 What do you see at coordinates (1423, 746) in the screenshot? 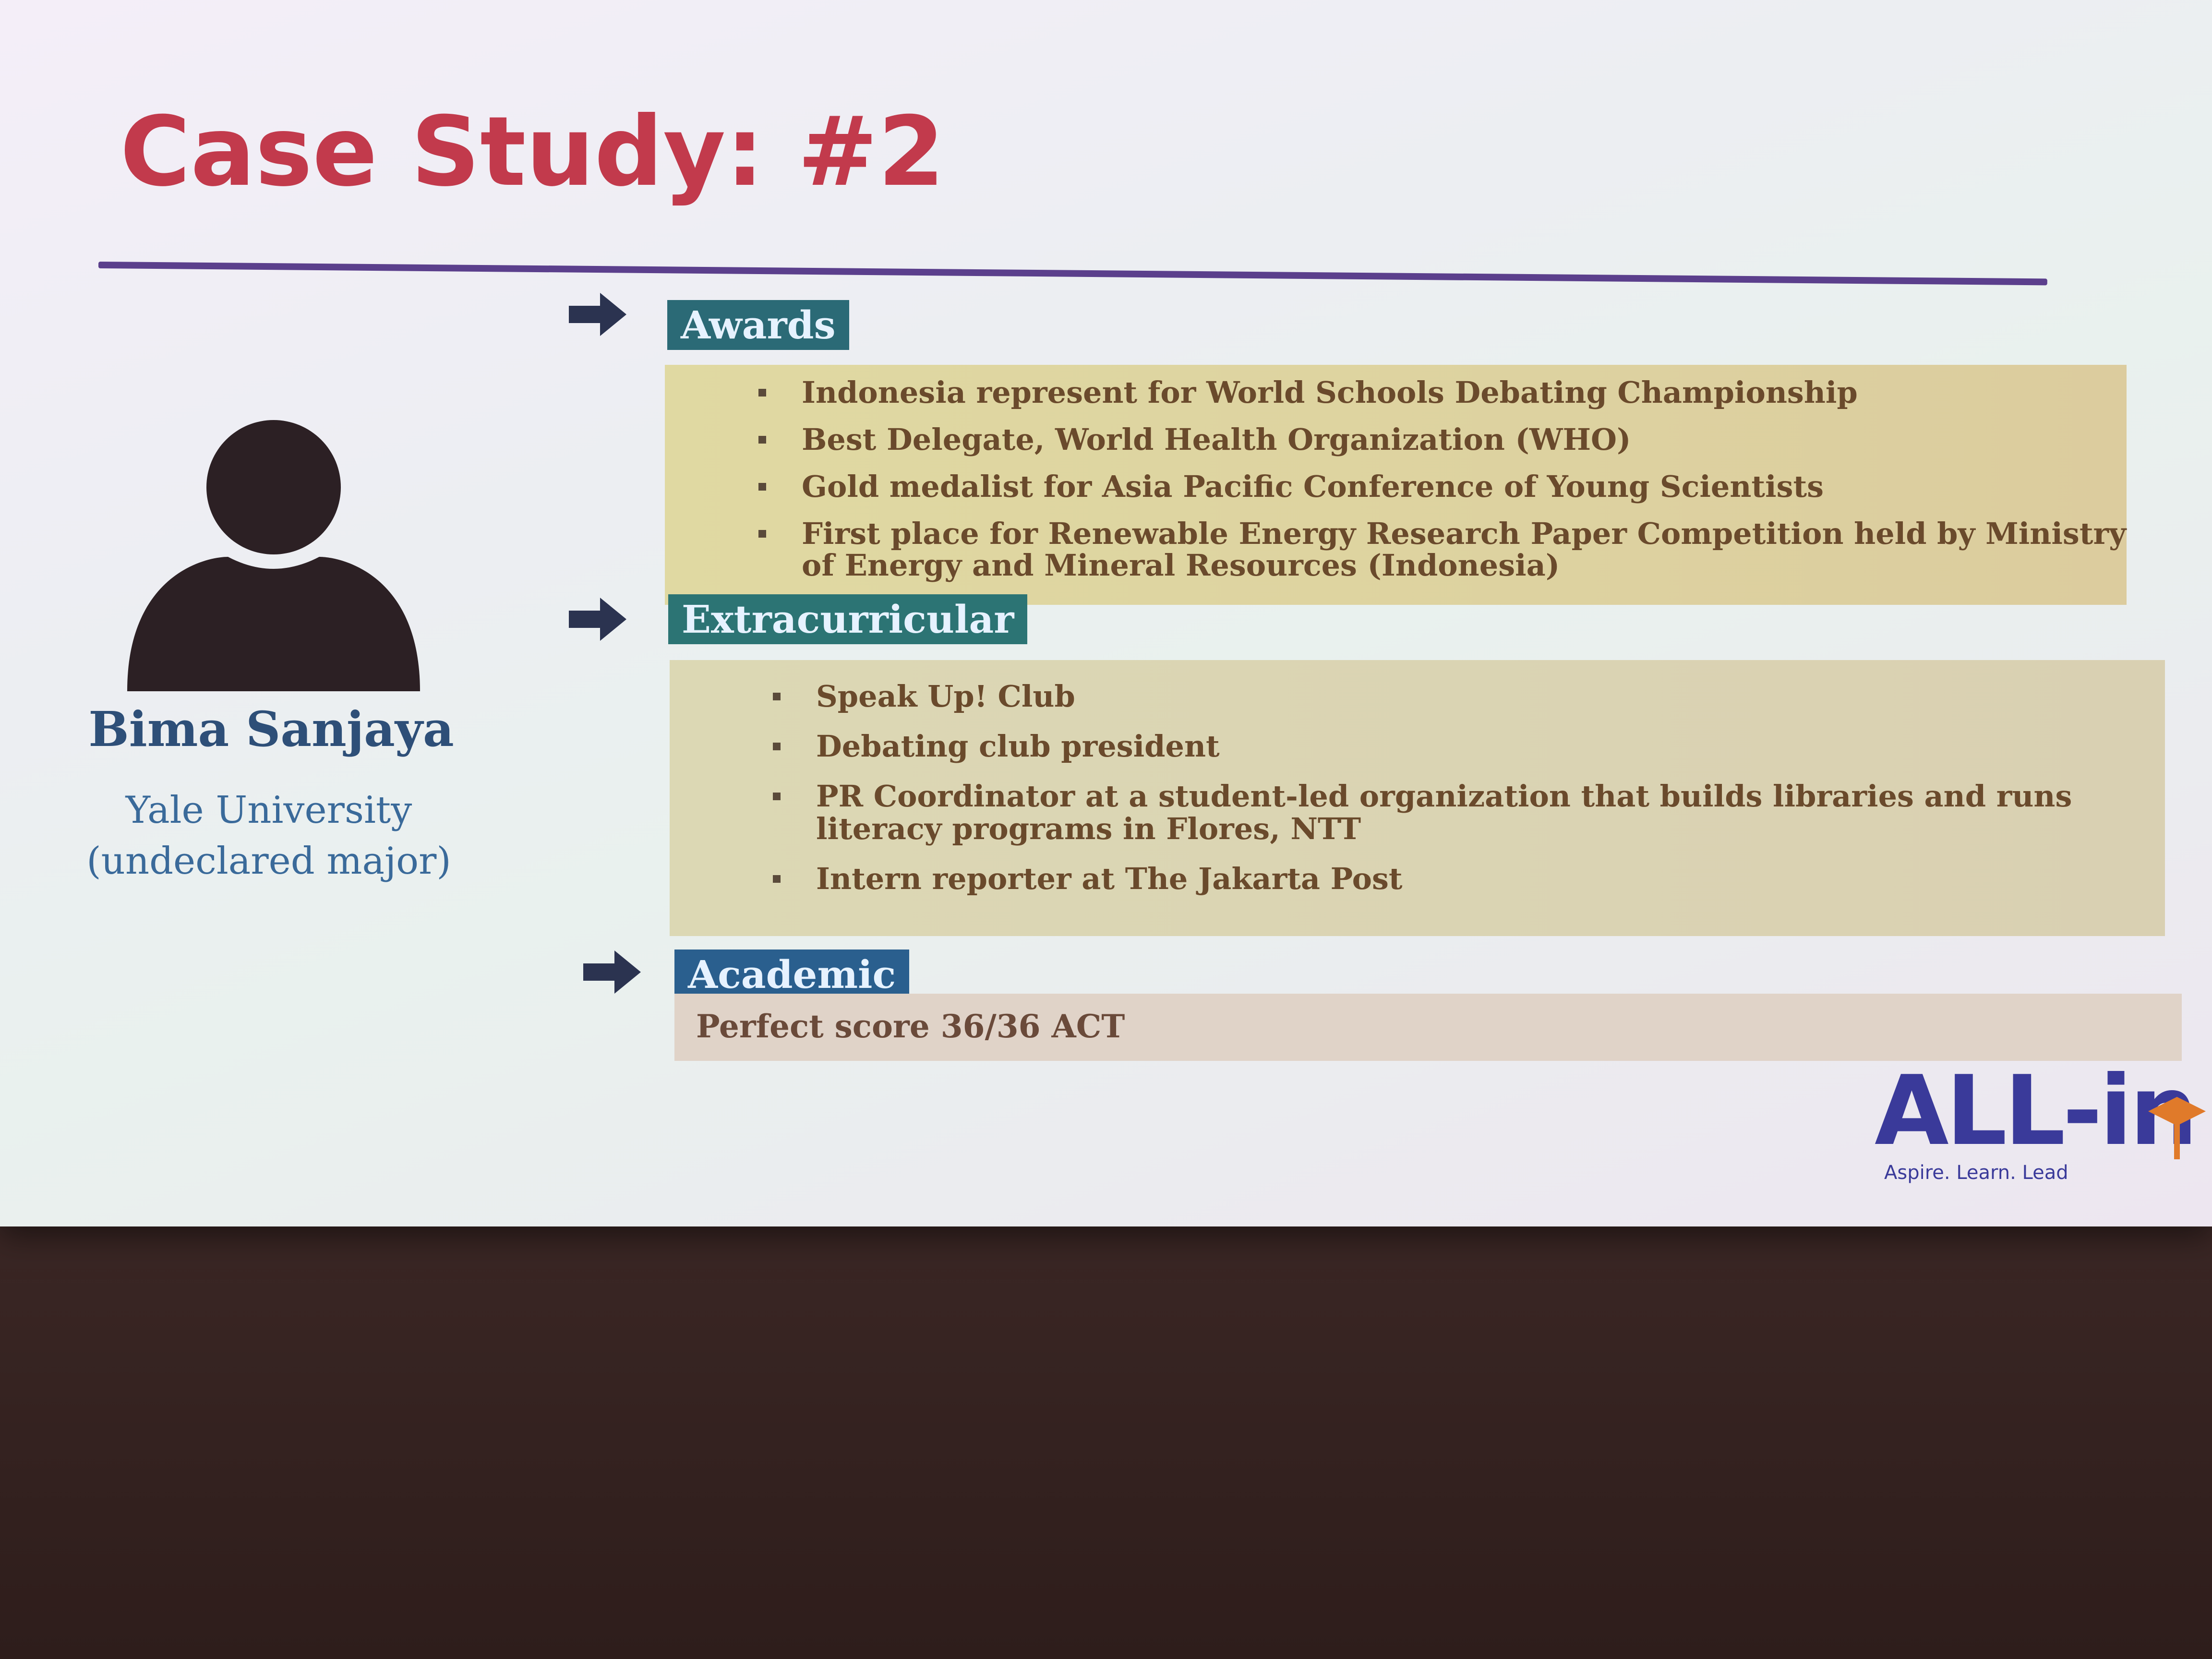
I see `list-item: Debating club president` at bounding box center [1423, 746].